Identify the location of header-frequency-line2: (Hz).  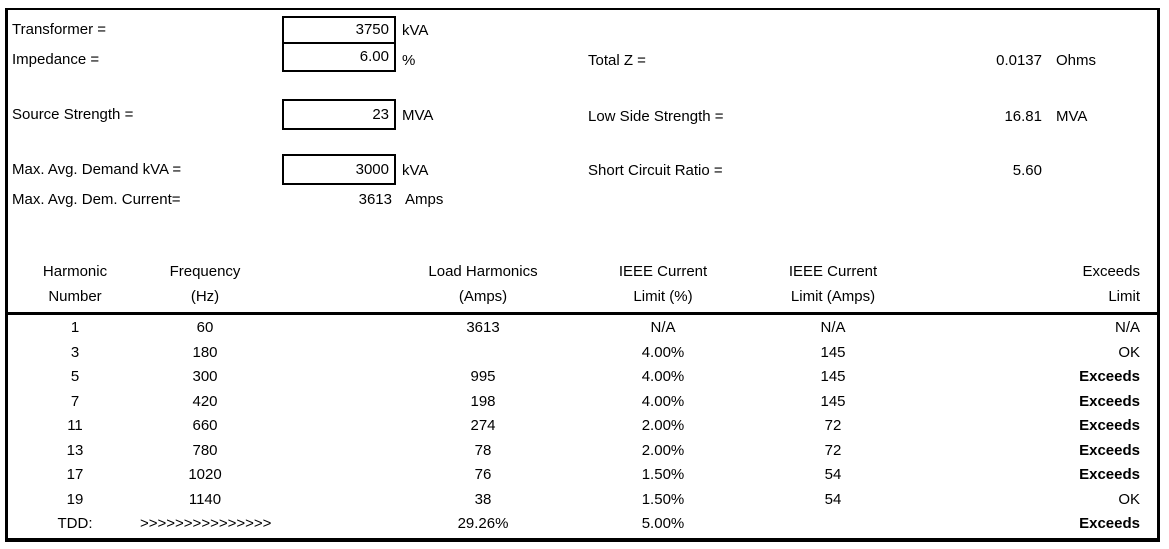
(205, 296).